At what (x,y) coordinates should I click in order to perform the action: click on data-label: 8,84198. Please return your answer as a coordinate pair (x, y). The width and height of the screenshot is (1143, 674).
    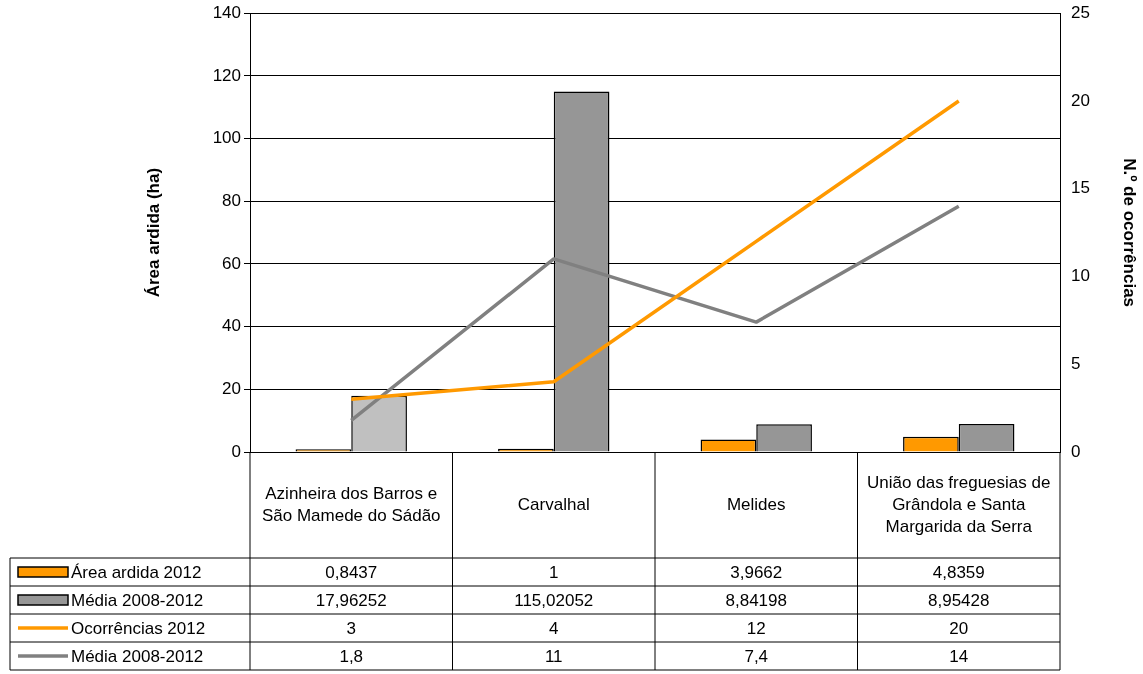
    Looking at the image, I should click on (756, 600).